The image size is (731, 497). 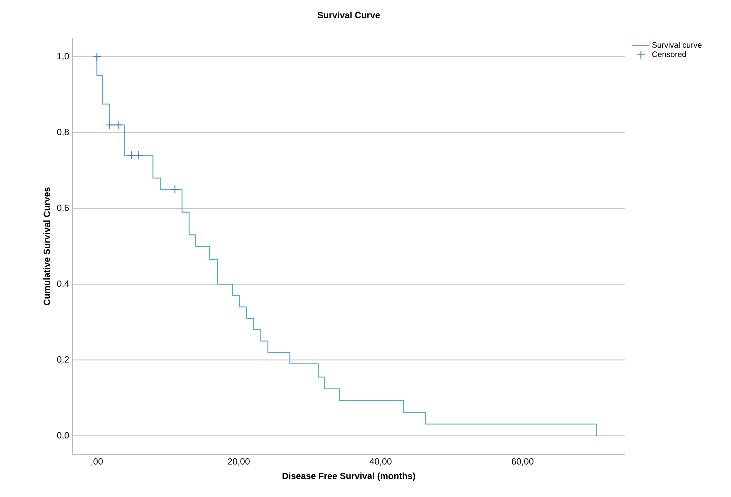 What do you see at coordinates (239, 462) in the screenshot?
I see `x-tick-label: 20,00` at bounding box center [239, 462].